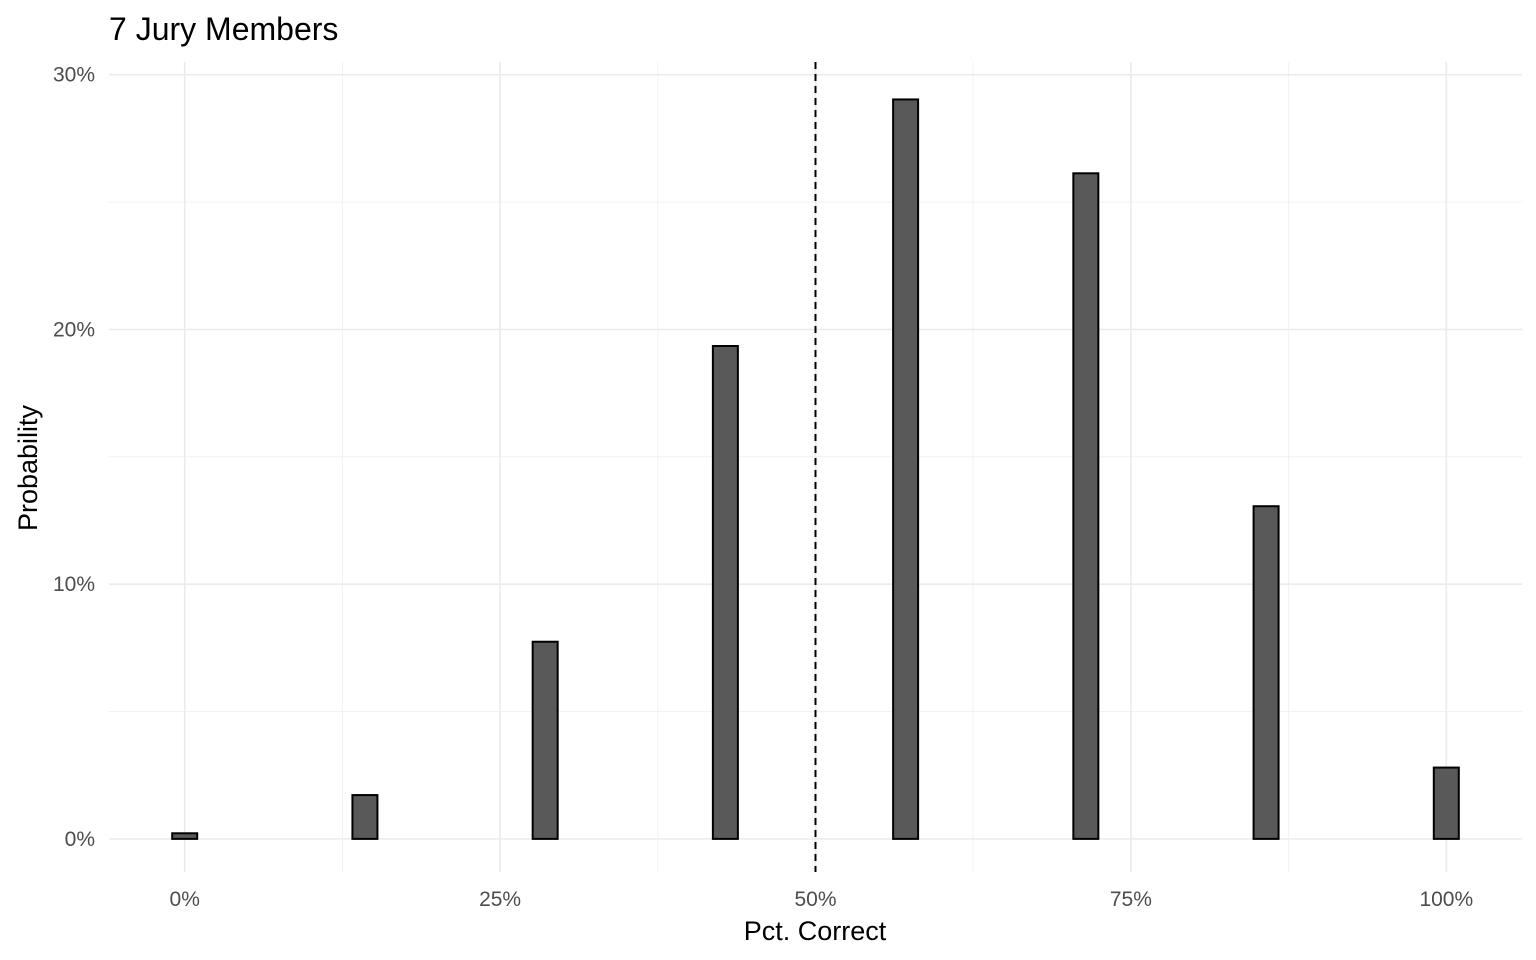 The width and height of the screenshot is (1536, 960). What do you see at coordinates (500, 899) in the screenshot?
I see `x-tick-label: 25%` at bounding box center [500, 899].